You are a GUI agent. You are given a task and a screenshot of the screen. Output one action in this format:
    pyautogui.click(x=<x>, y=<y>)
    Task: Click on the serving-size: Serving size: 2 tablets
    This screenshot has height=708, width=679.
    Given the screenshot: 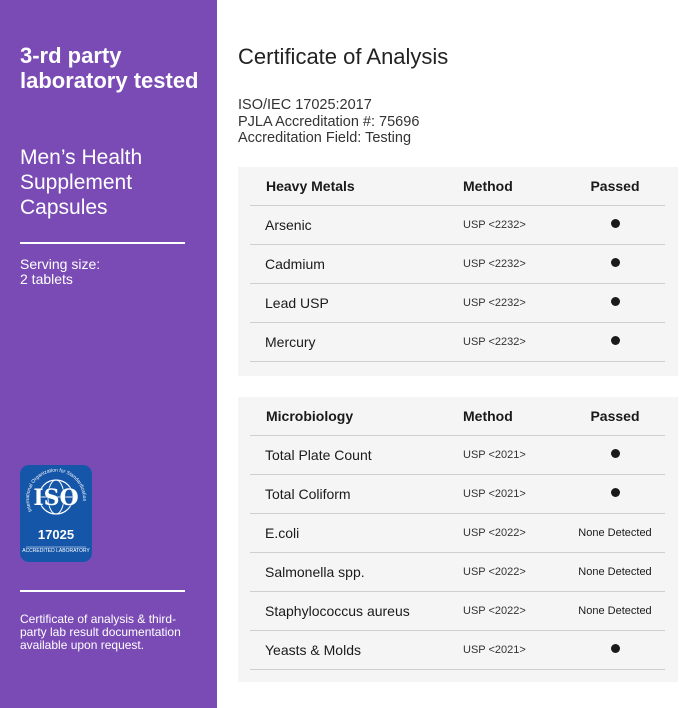 What is the action you would take?
    pyautogui.click(x=60, y=271)
    